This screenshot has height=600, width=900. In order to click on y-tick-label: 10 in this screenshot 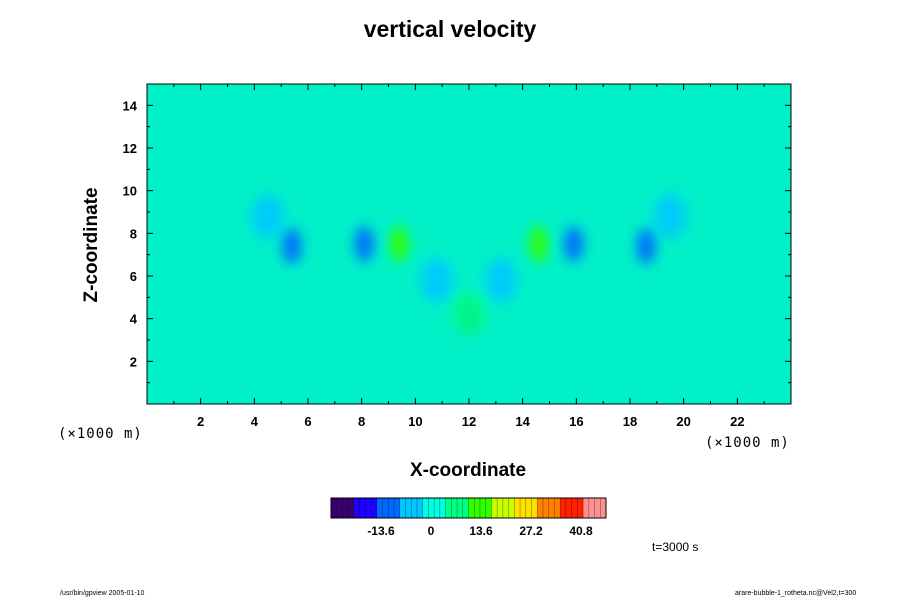, I will do `click(130, 191)`.